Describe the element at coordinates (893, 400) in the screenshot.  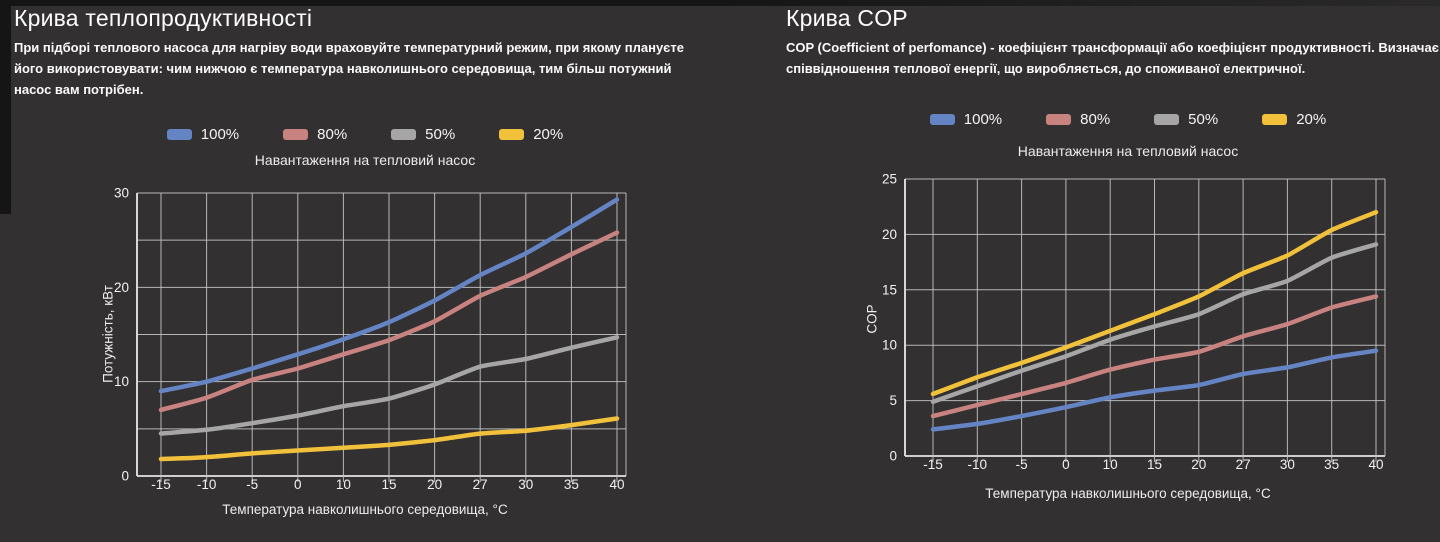
I see `y-tick-label: 5` at that location.